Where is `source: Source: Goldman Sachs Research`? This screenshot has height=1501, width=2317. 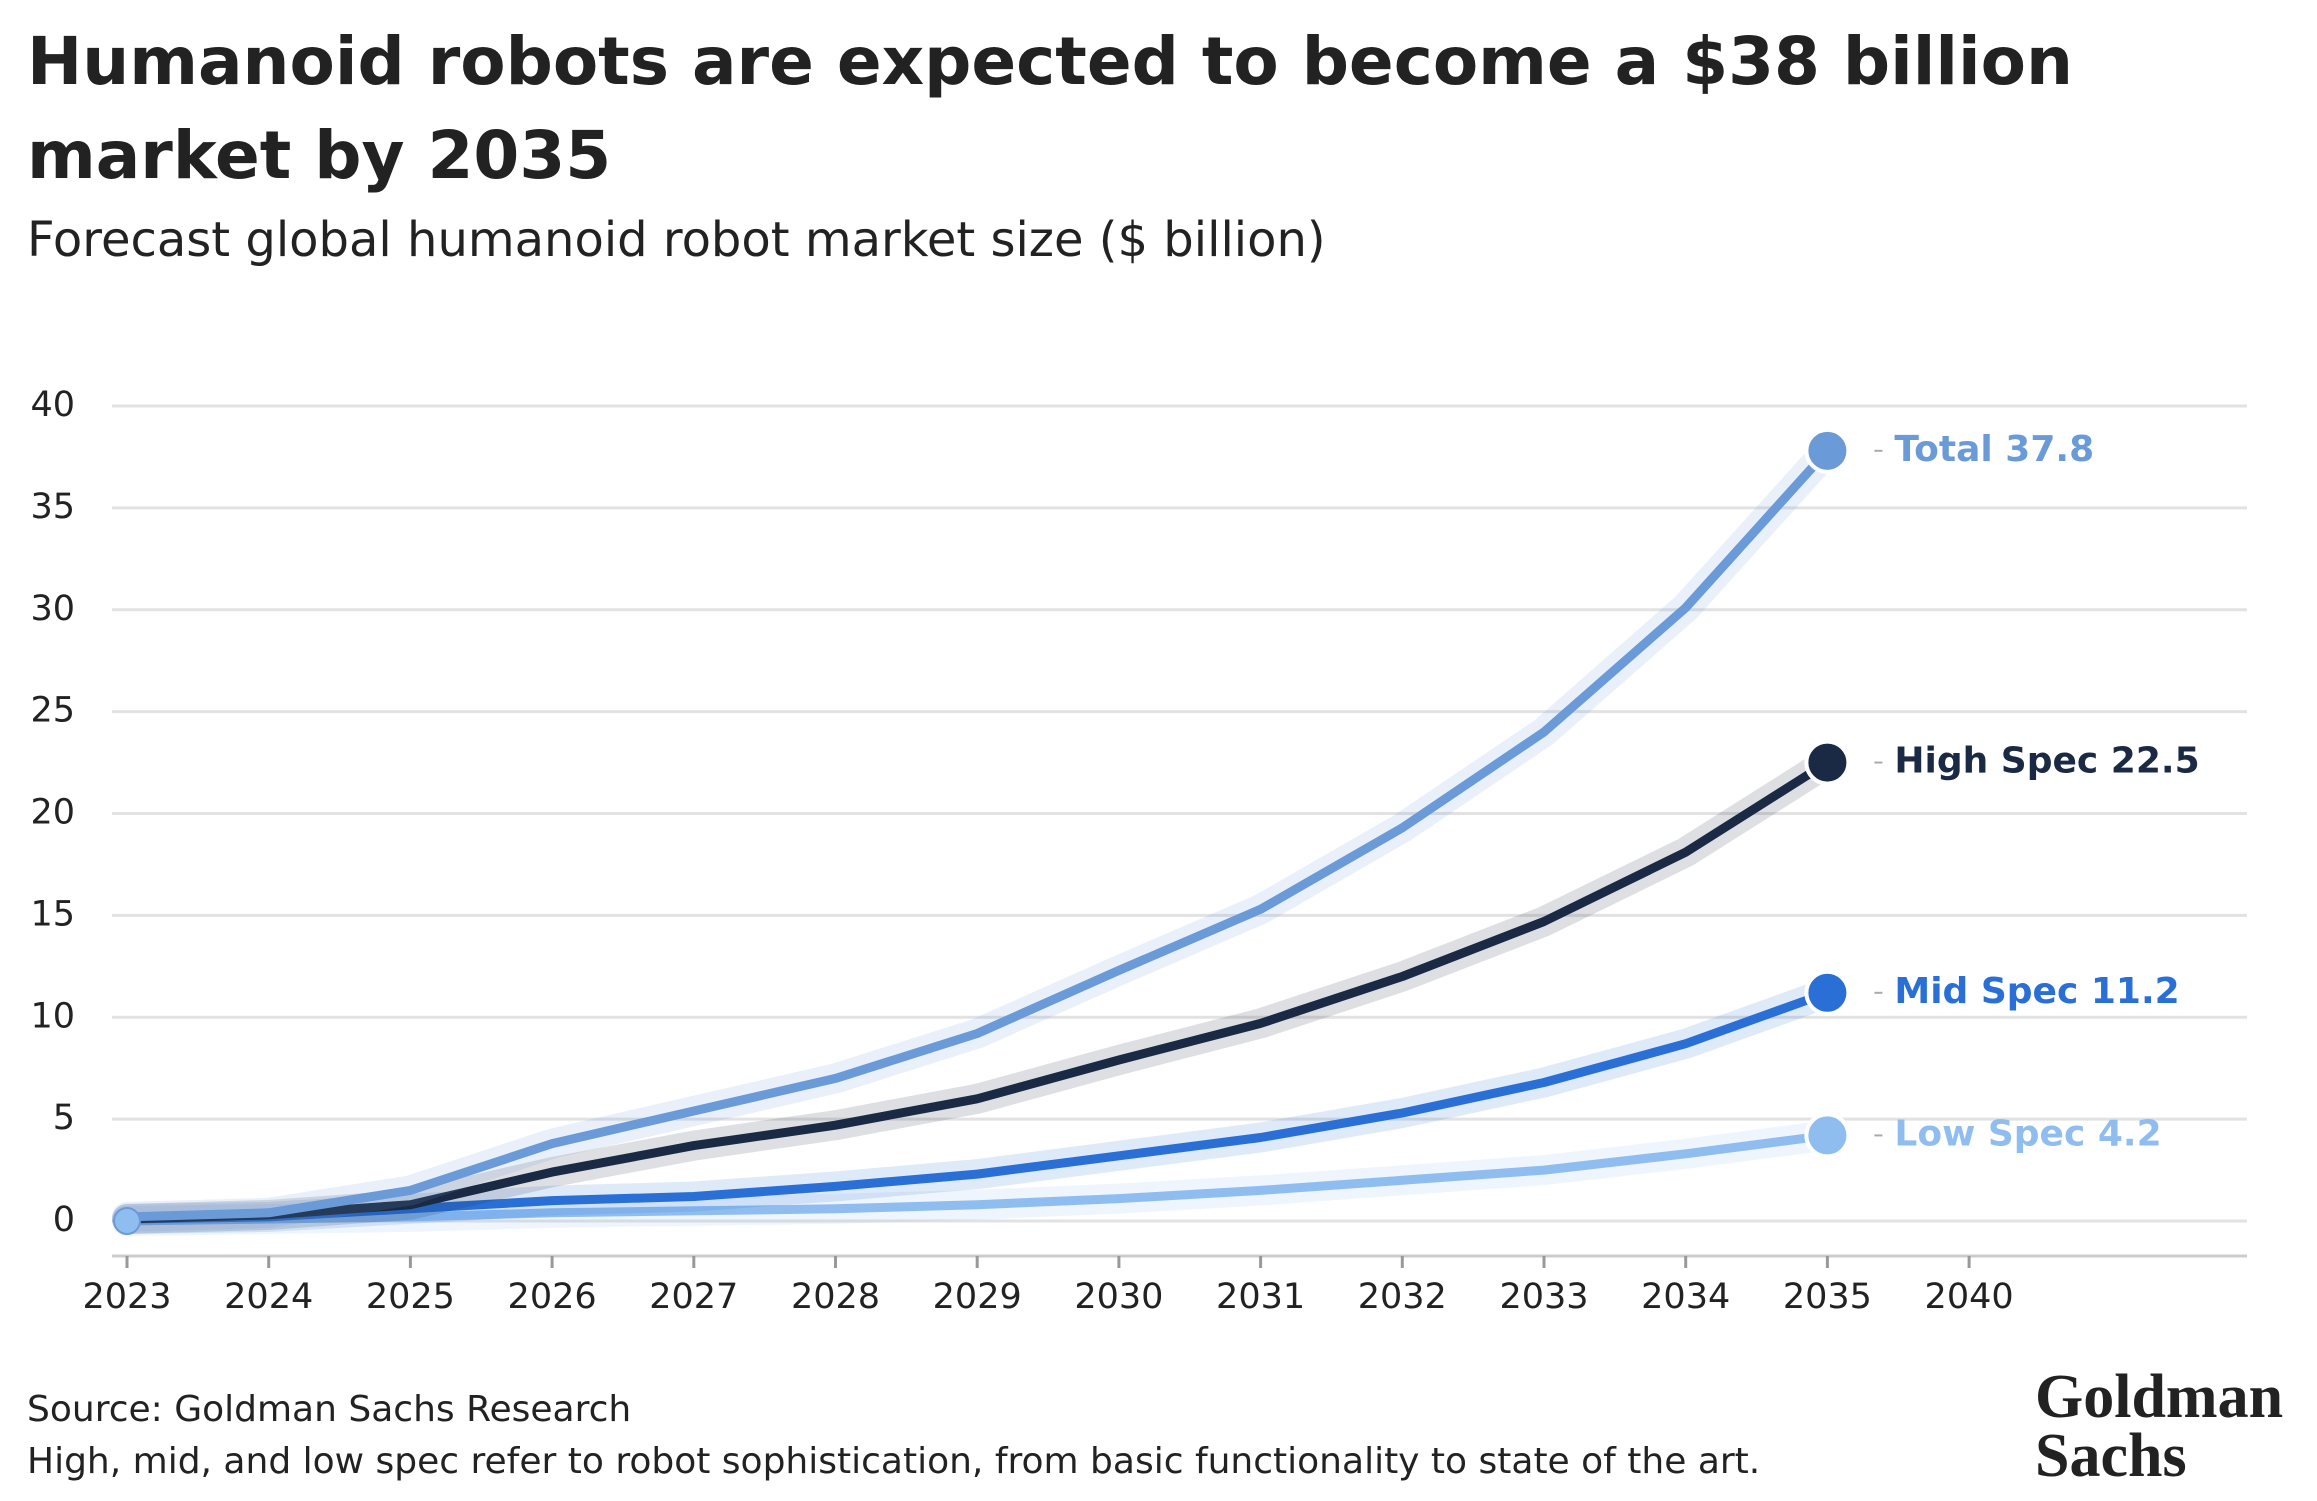 source: Source: Goldman Sachs Research is located at coordinates (329, 1409).